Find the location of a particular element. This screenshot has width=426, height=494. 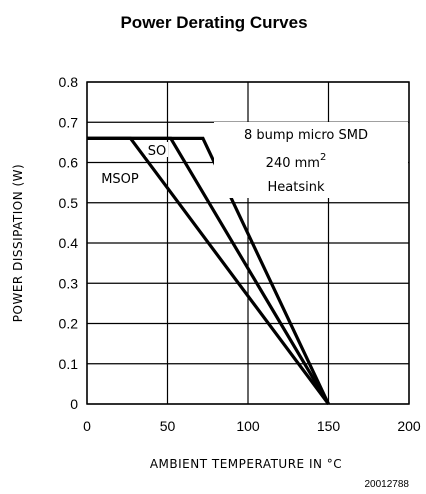

area-label: 240 mm2 is located at coordinates (296, 161).